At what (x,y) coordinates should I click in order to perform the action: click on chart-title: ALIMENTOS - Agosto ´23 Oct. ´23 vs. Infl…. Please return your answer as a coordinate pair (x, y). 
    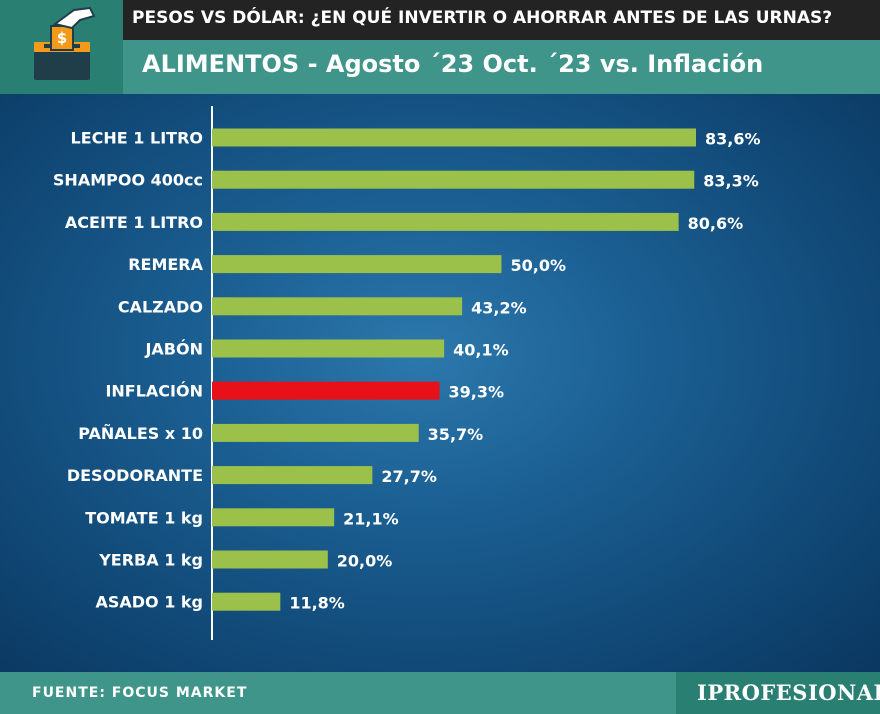
    Looking at the image, I should click on (453, 64).